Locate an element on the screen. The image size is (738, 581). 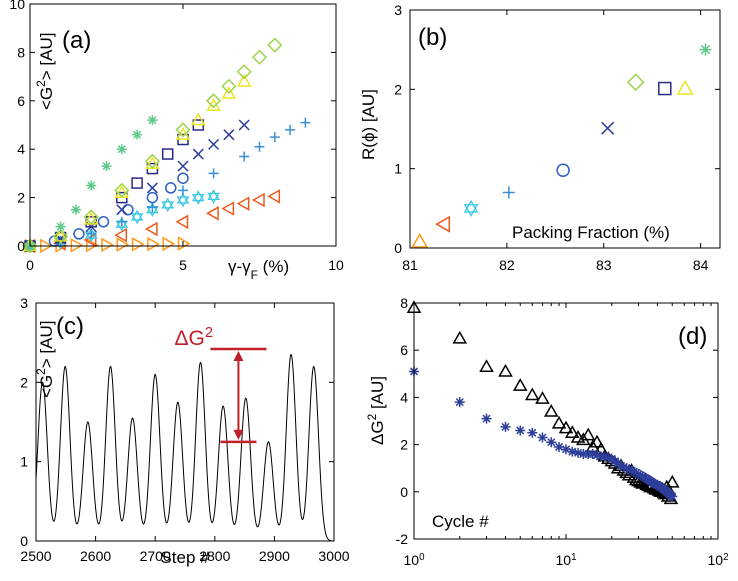
series-83.3% is located at coordinates (152, 145).